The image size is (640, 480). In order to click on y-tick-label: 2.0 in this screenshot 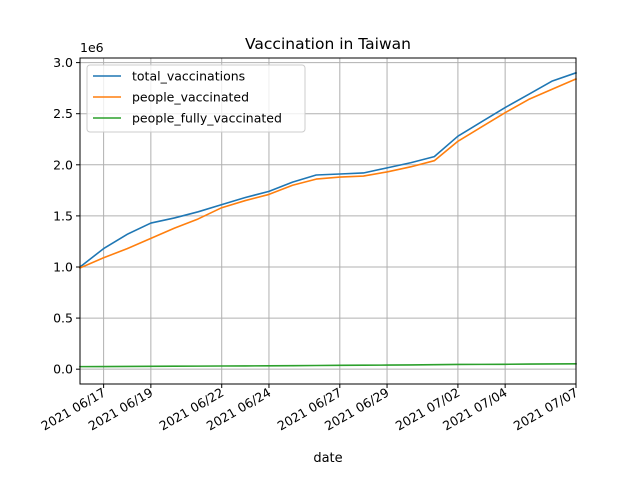, I will do `click(63, 164)`.